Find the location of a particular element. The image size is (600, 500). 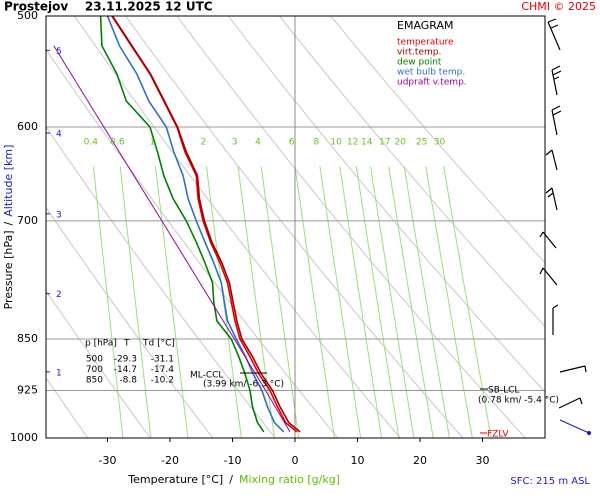

y-tick-label: 1000 is located at coordinates (24, 437).